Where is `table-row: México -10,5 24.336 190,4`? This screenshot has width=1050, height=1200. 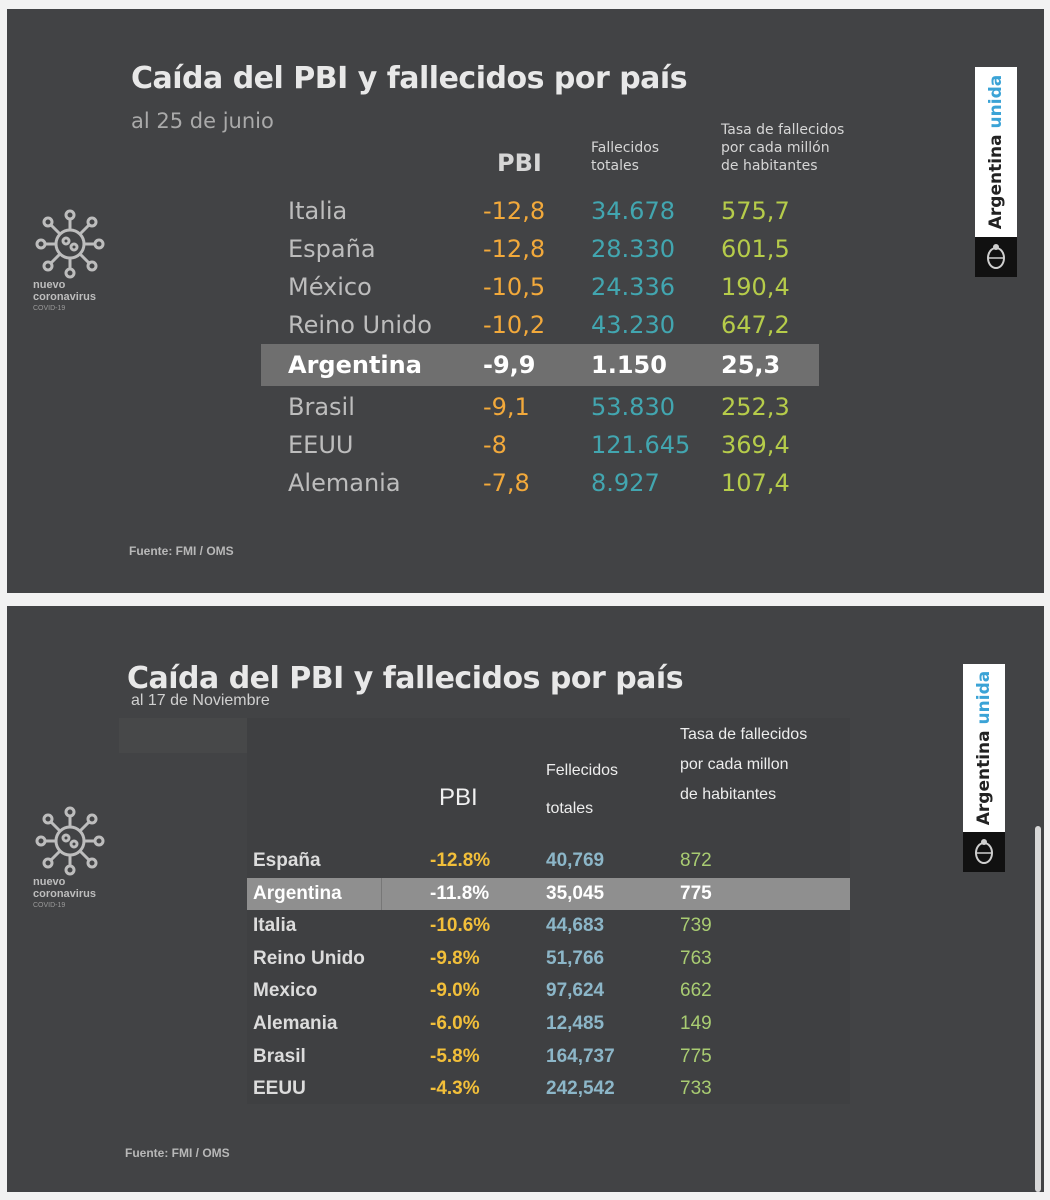 table-row: México -10,5 24.336 190,4 is located at coordinates (540, 287).